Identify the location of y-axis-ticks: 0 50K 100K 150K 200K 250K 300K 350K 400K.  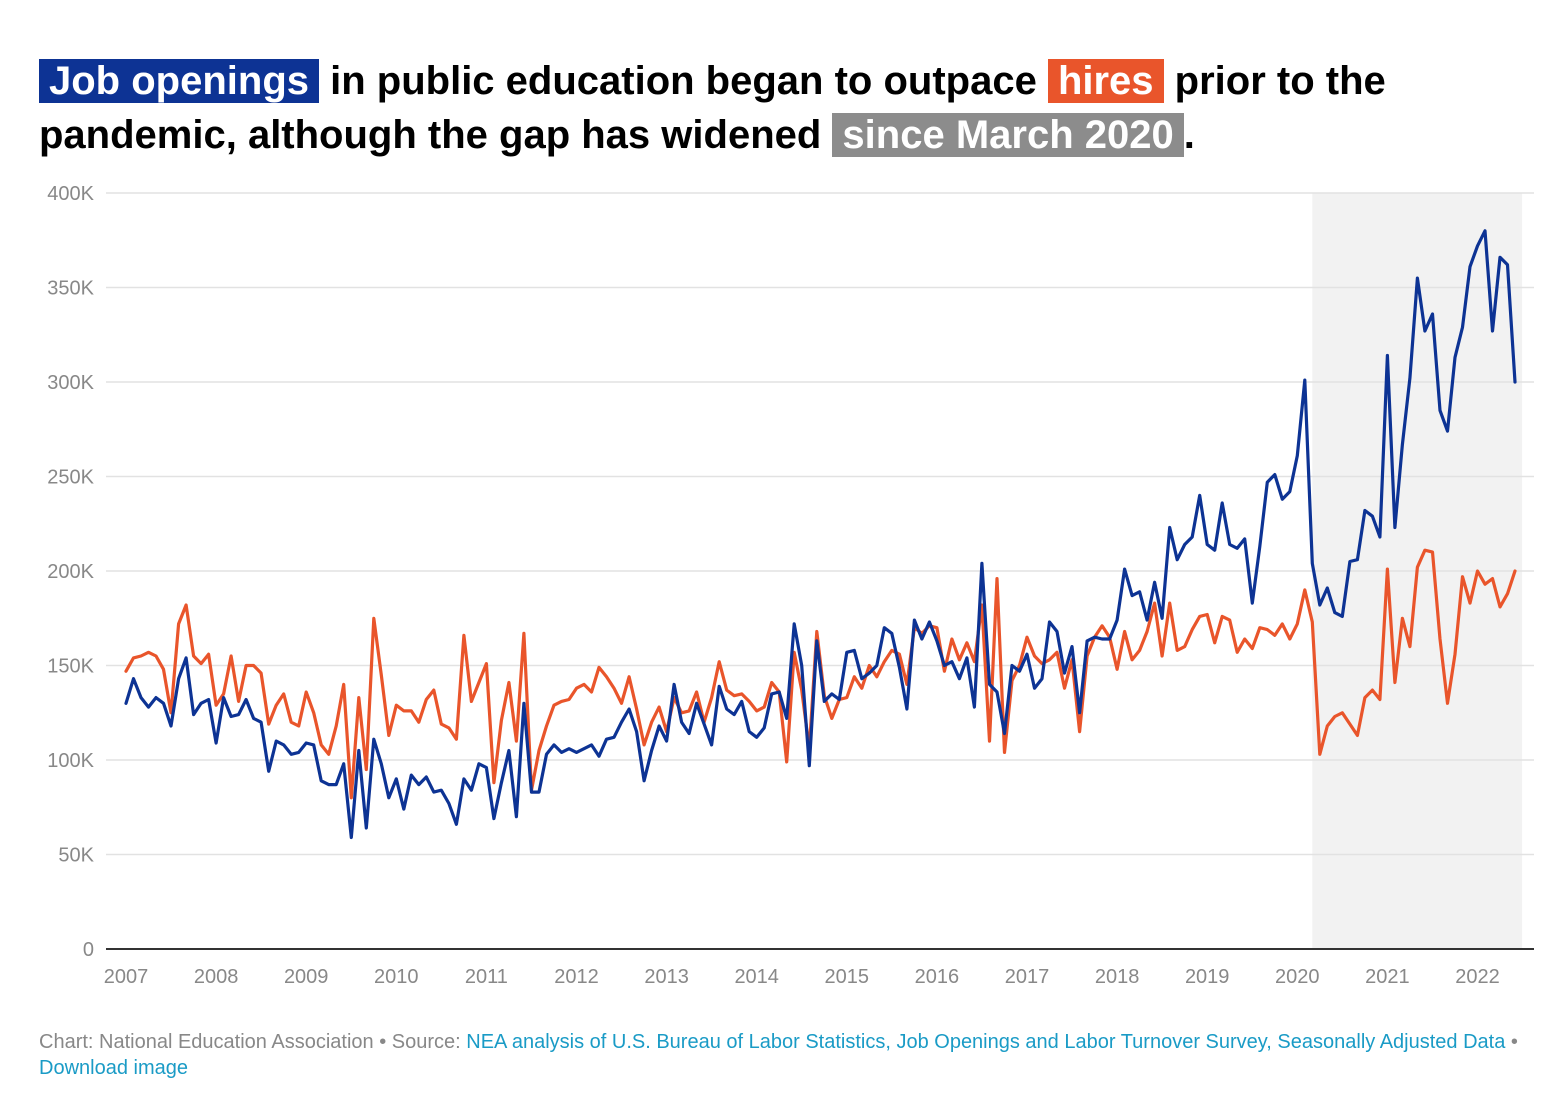
(70, 572).